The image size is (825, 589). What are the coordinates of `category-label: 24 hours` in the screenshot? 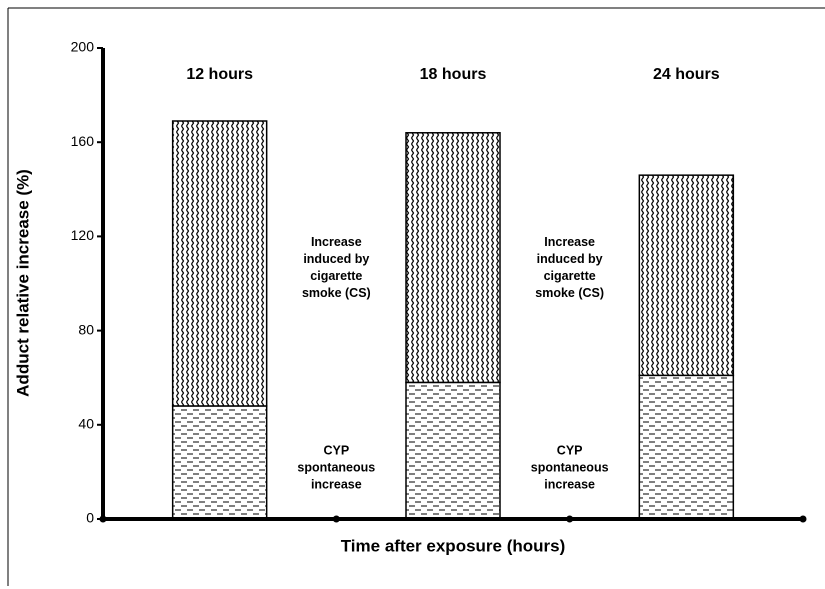 It's located at (686, 74).